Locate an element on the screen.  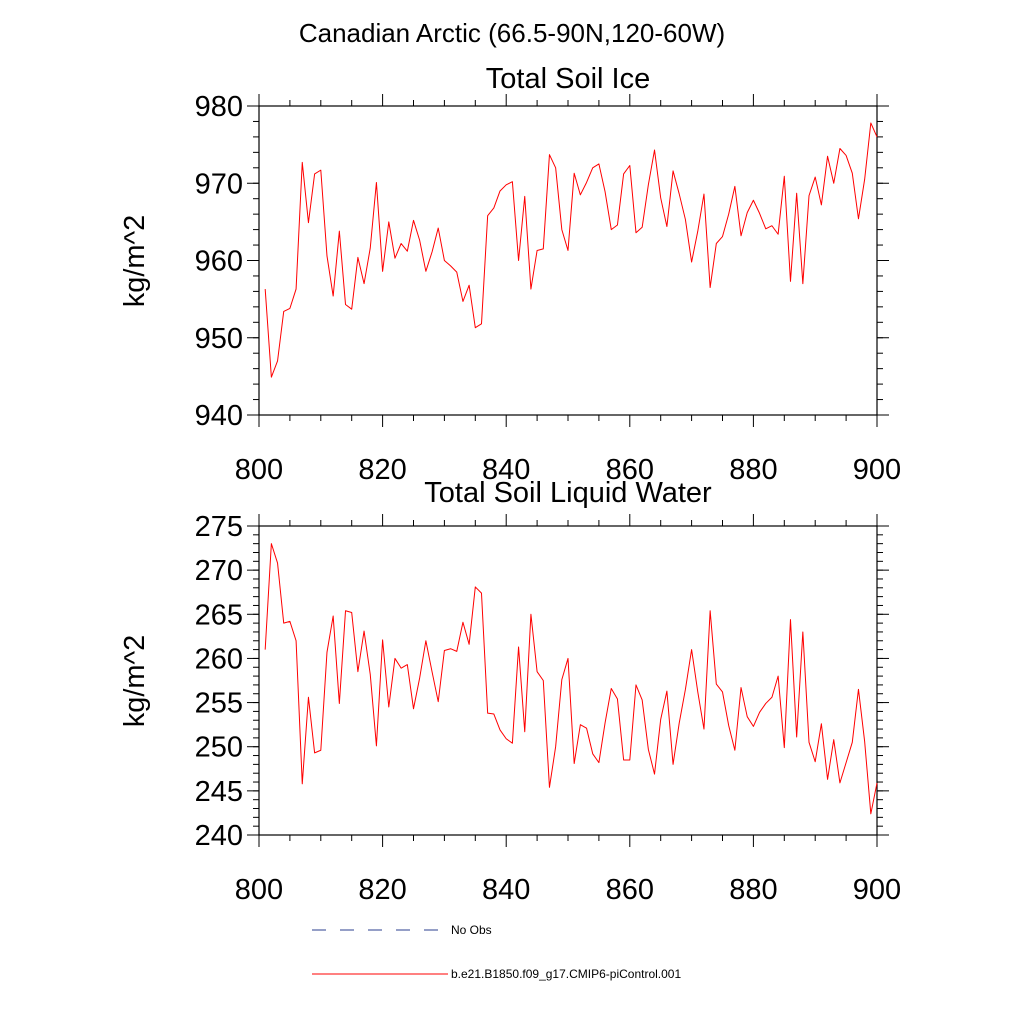
y-tick-label: 940 is located at coordinates (219, 416).